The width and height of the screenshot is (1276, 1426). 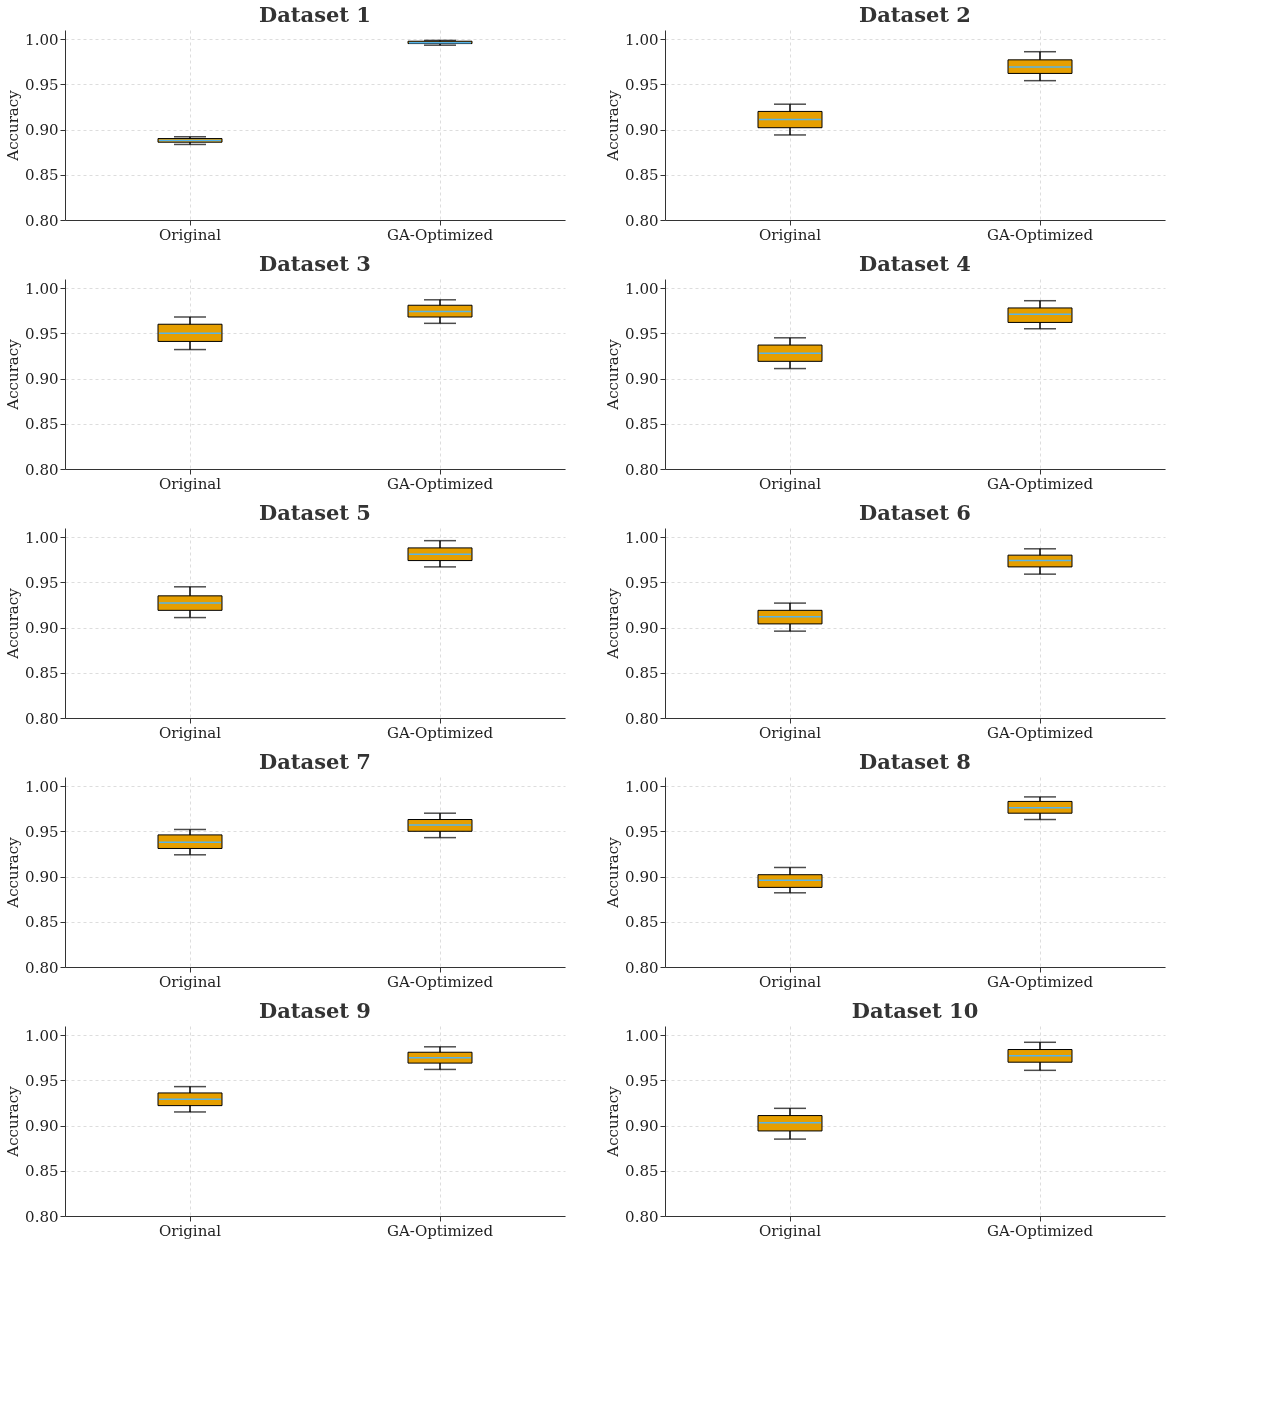 What do you see at coordinates (315, 1010) in the screenshot?
I see `chart-title: Dataset 9` at bounding box center [315, 1010].